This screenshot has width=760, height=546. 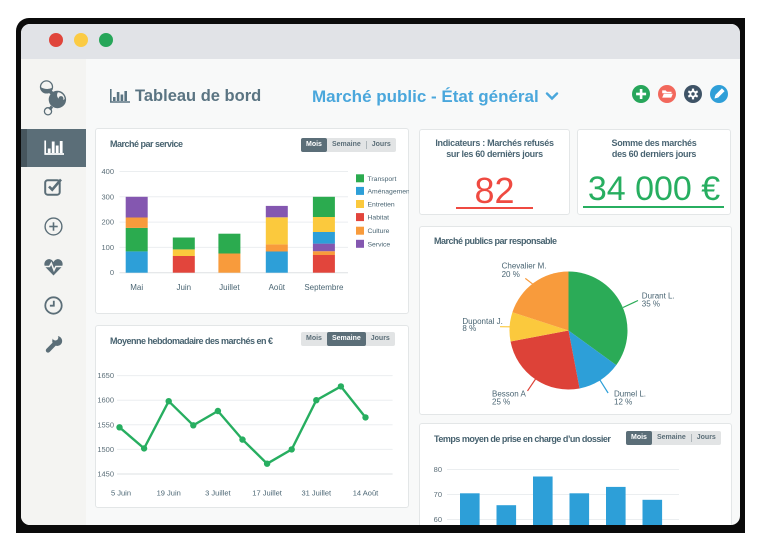 What do you see at coordinates (105, 474) in the screenshot?
I see `svg-text: 1450` at bounding box center [105, 474].